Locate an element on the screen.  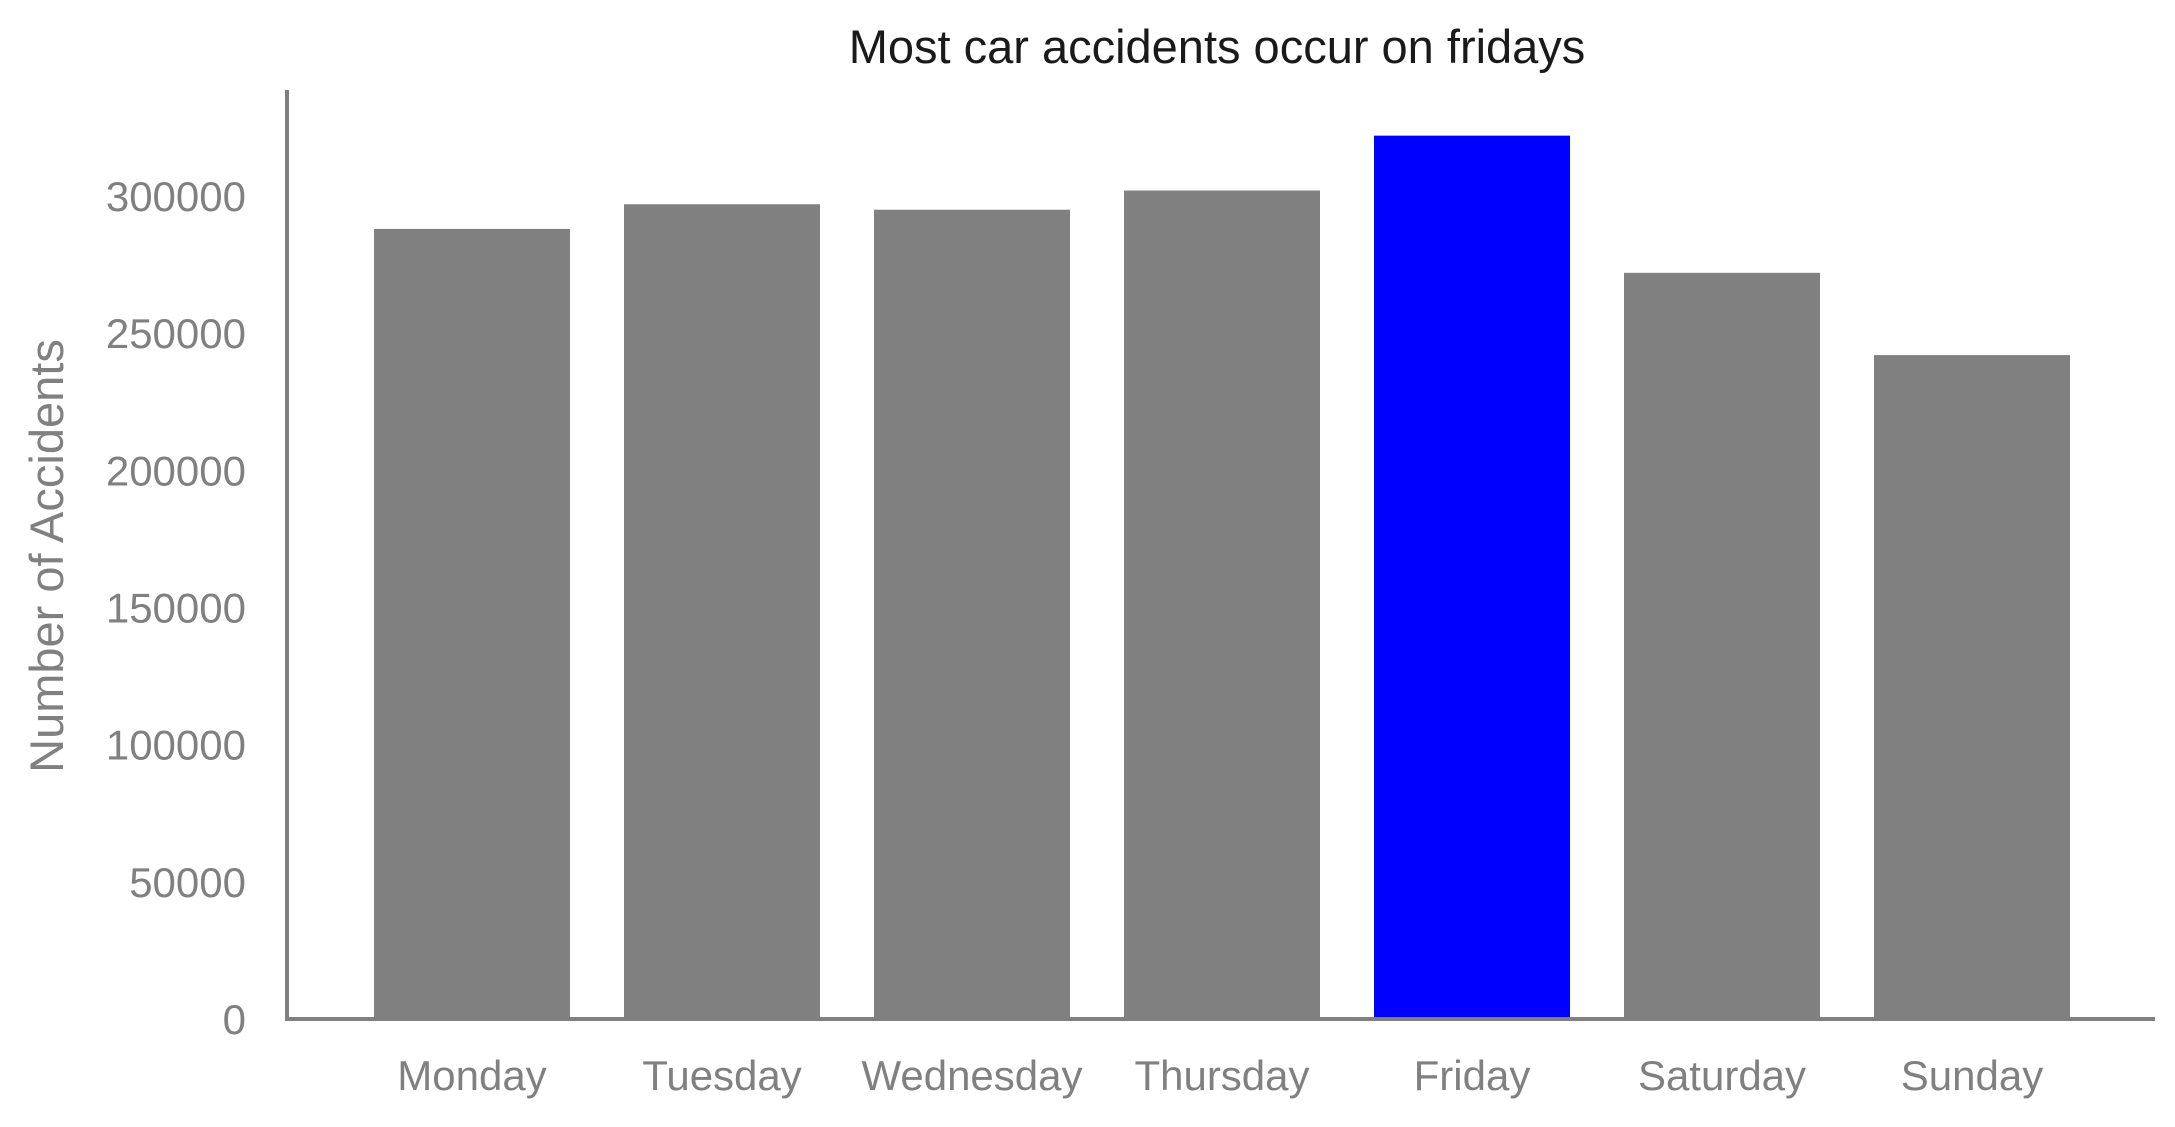
y-axis-label: Number of Accidents is located at coordinates (46, 556).